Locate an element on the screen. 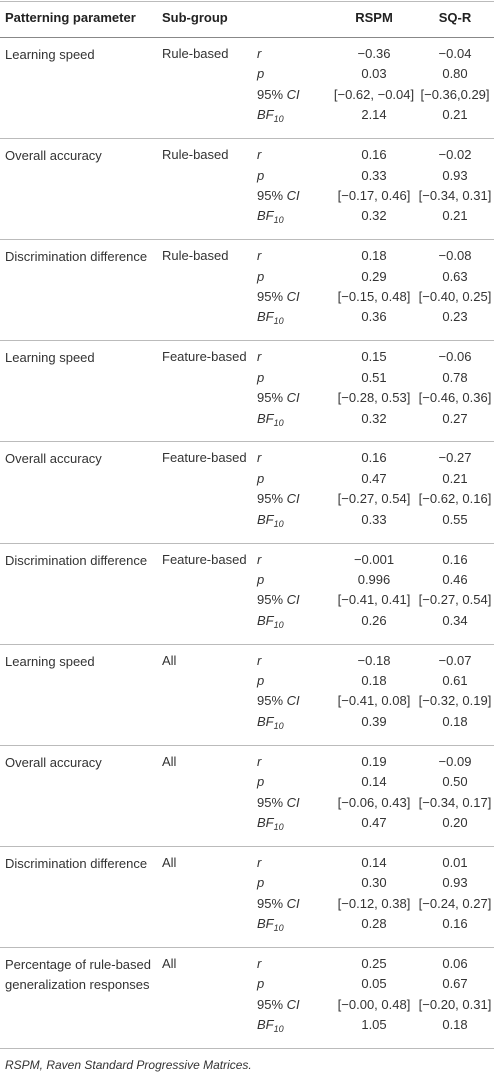  column-header: RSPM is located at coordinates (374, 17).